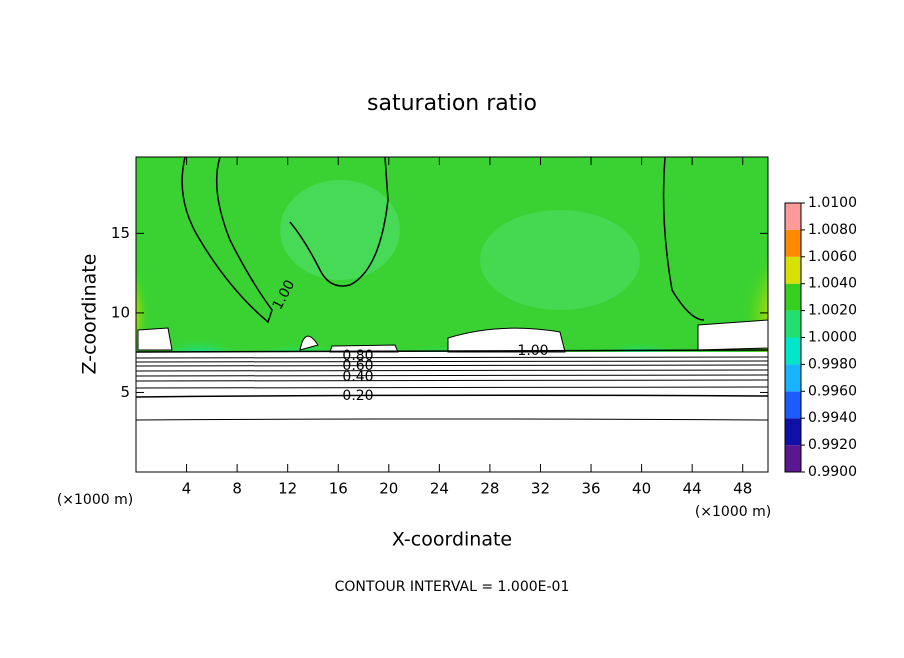 The width and height of the screenshot is (904, 658). Describe the element at coordinates (357, 396) in the screenshot. I see `contour-label: 0.20` at that location.